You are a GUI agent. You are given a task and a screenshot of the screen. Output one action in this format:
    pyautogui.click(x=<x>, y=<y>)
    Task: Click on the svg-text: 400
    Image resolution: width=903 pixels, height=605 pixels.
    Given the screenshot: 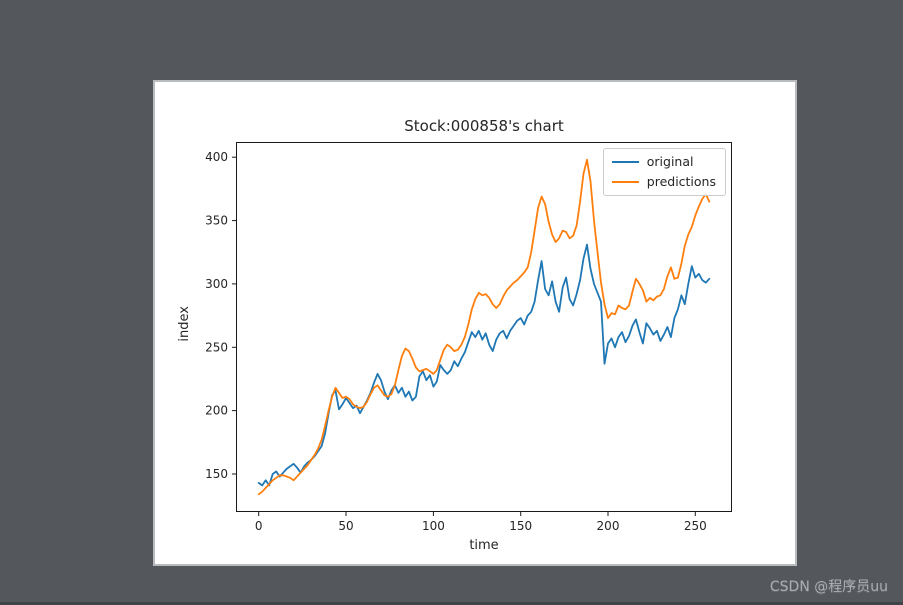 What is the action you would take?
    pyautogui.click(x=216, y=157)
    